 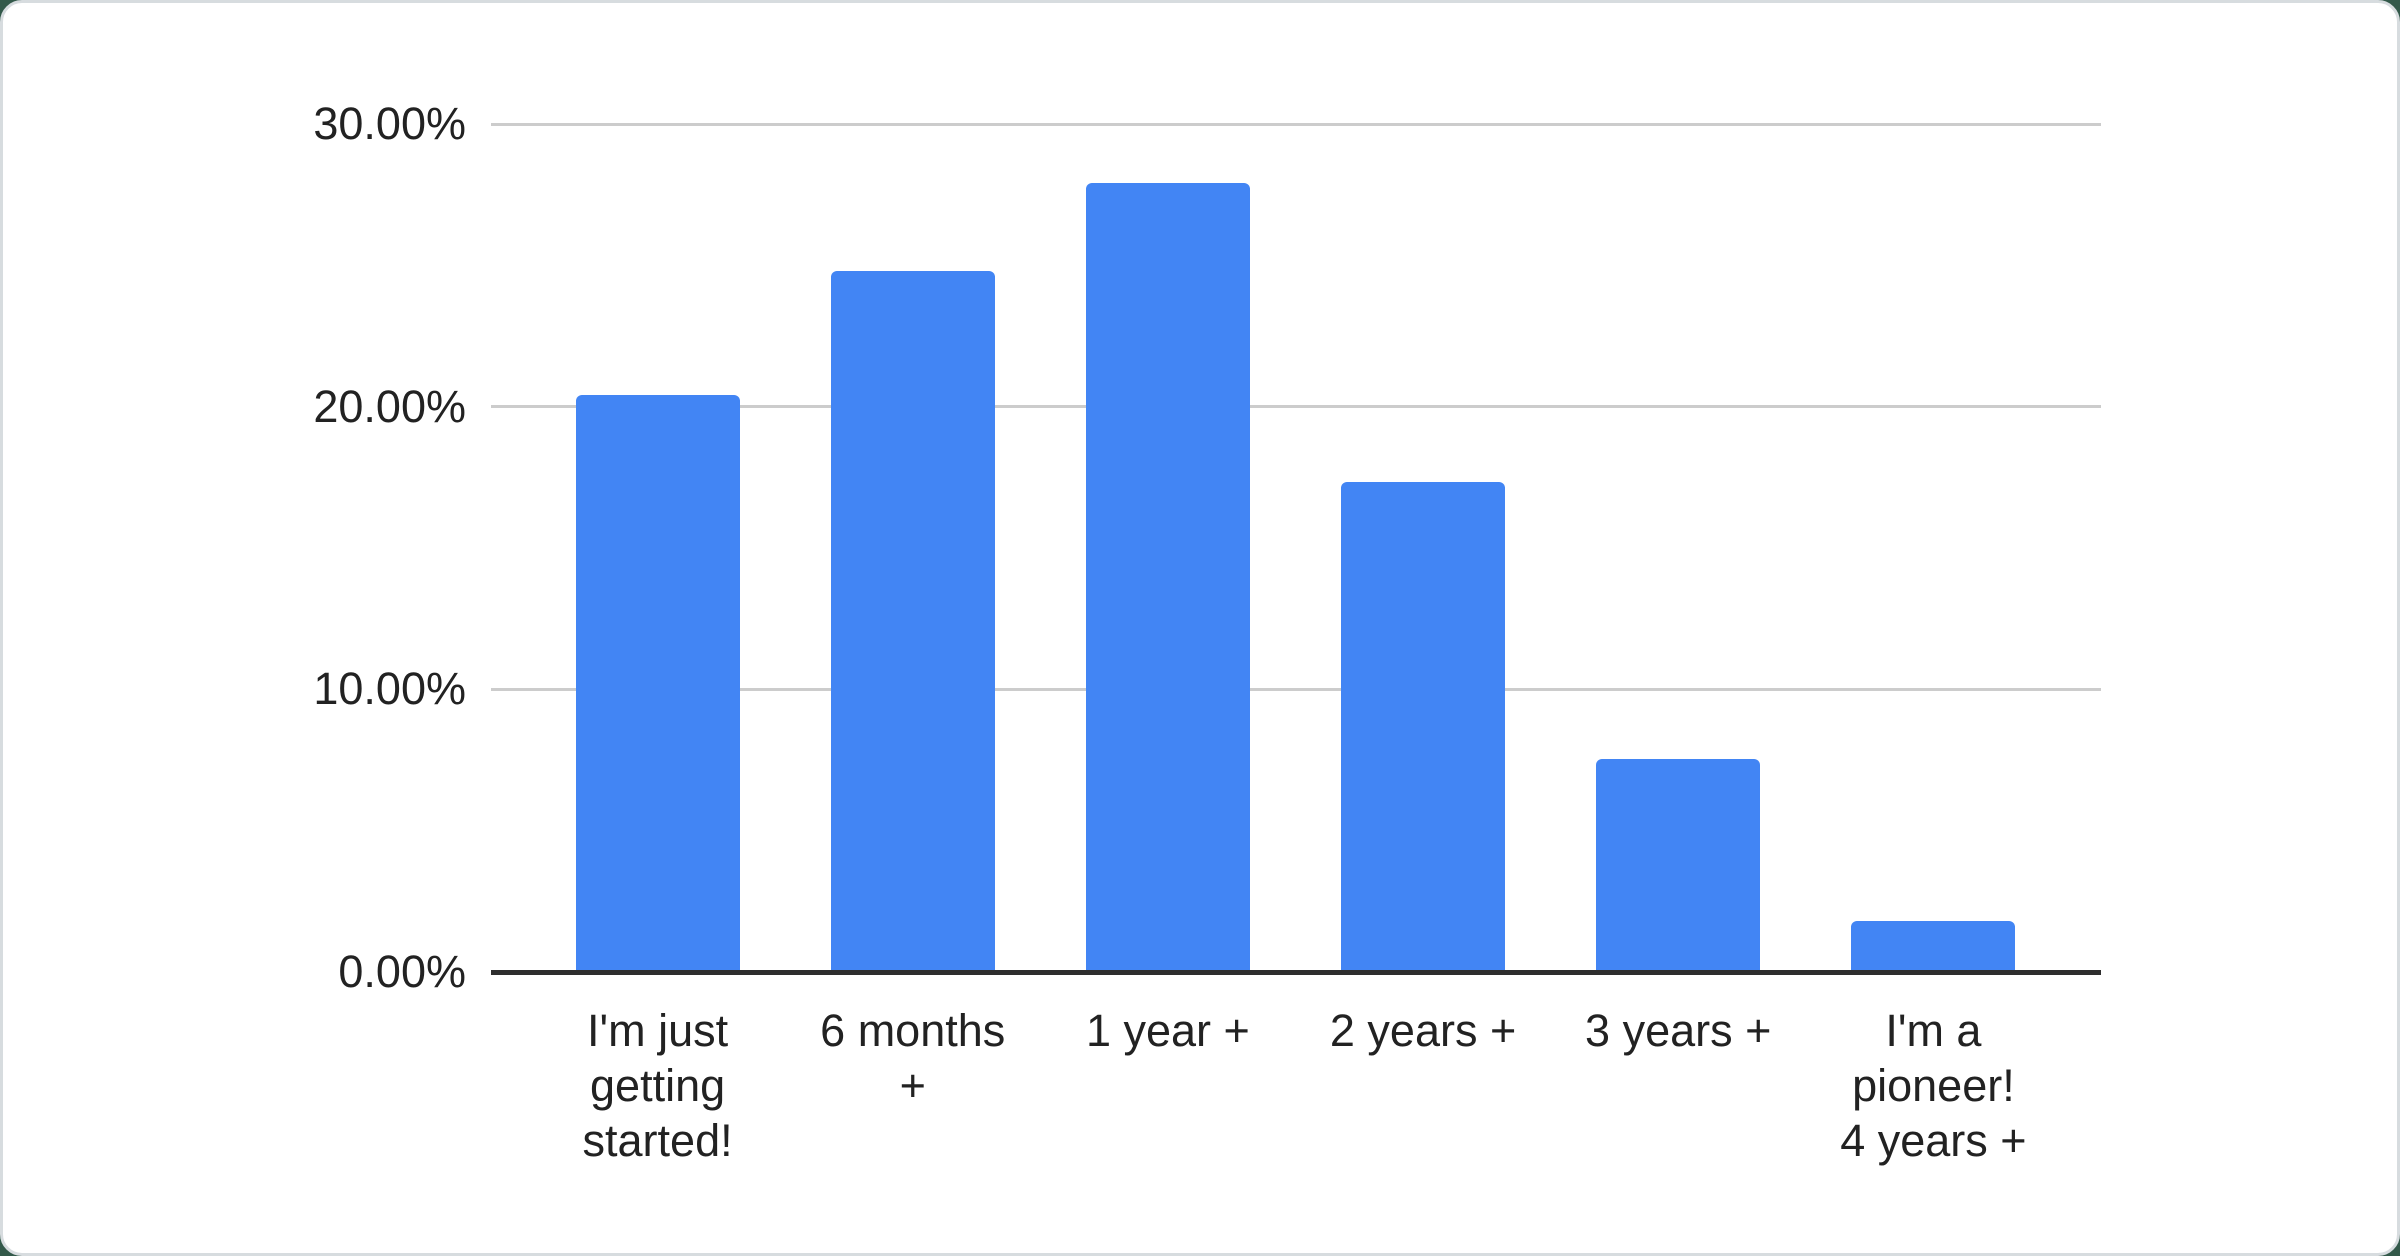 What do you see at coordinates (1933, 1085) in the screenshot?
I see `x-axis-tick-label: I'm a pioneer! 4 years +` at bounding box center [1933, 1085].